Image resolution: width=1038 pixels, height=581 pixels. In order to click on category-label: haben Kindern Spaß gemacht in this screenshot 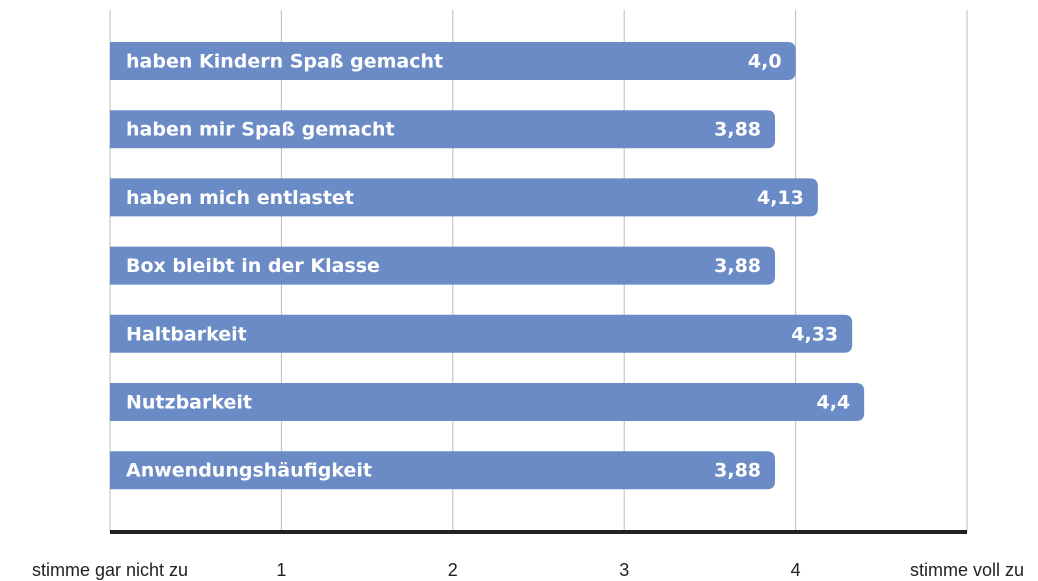, I will do `click(284, 62)`.